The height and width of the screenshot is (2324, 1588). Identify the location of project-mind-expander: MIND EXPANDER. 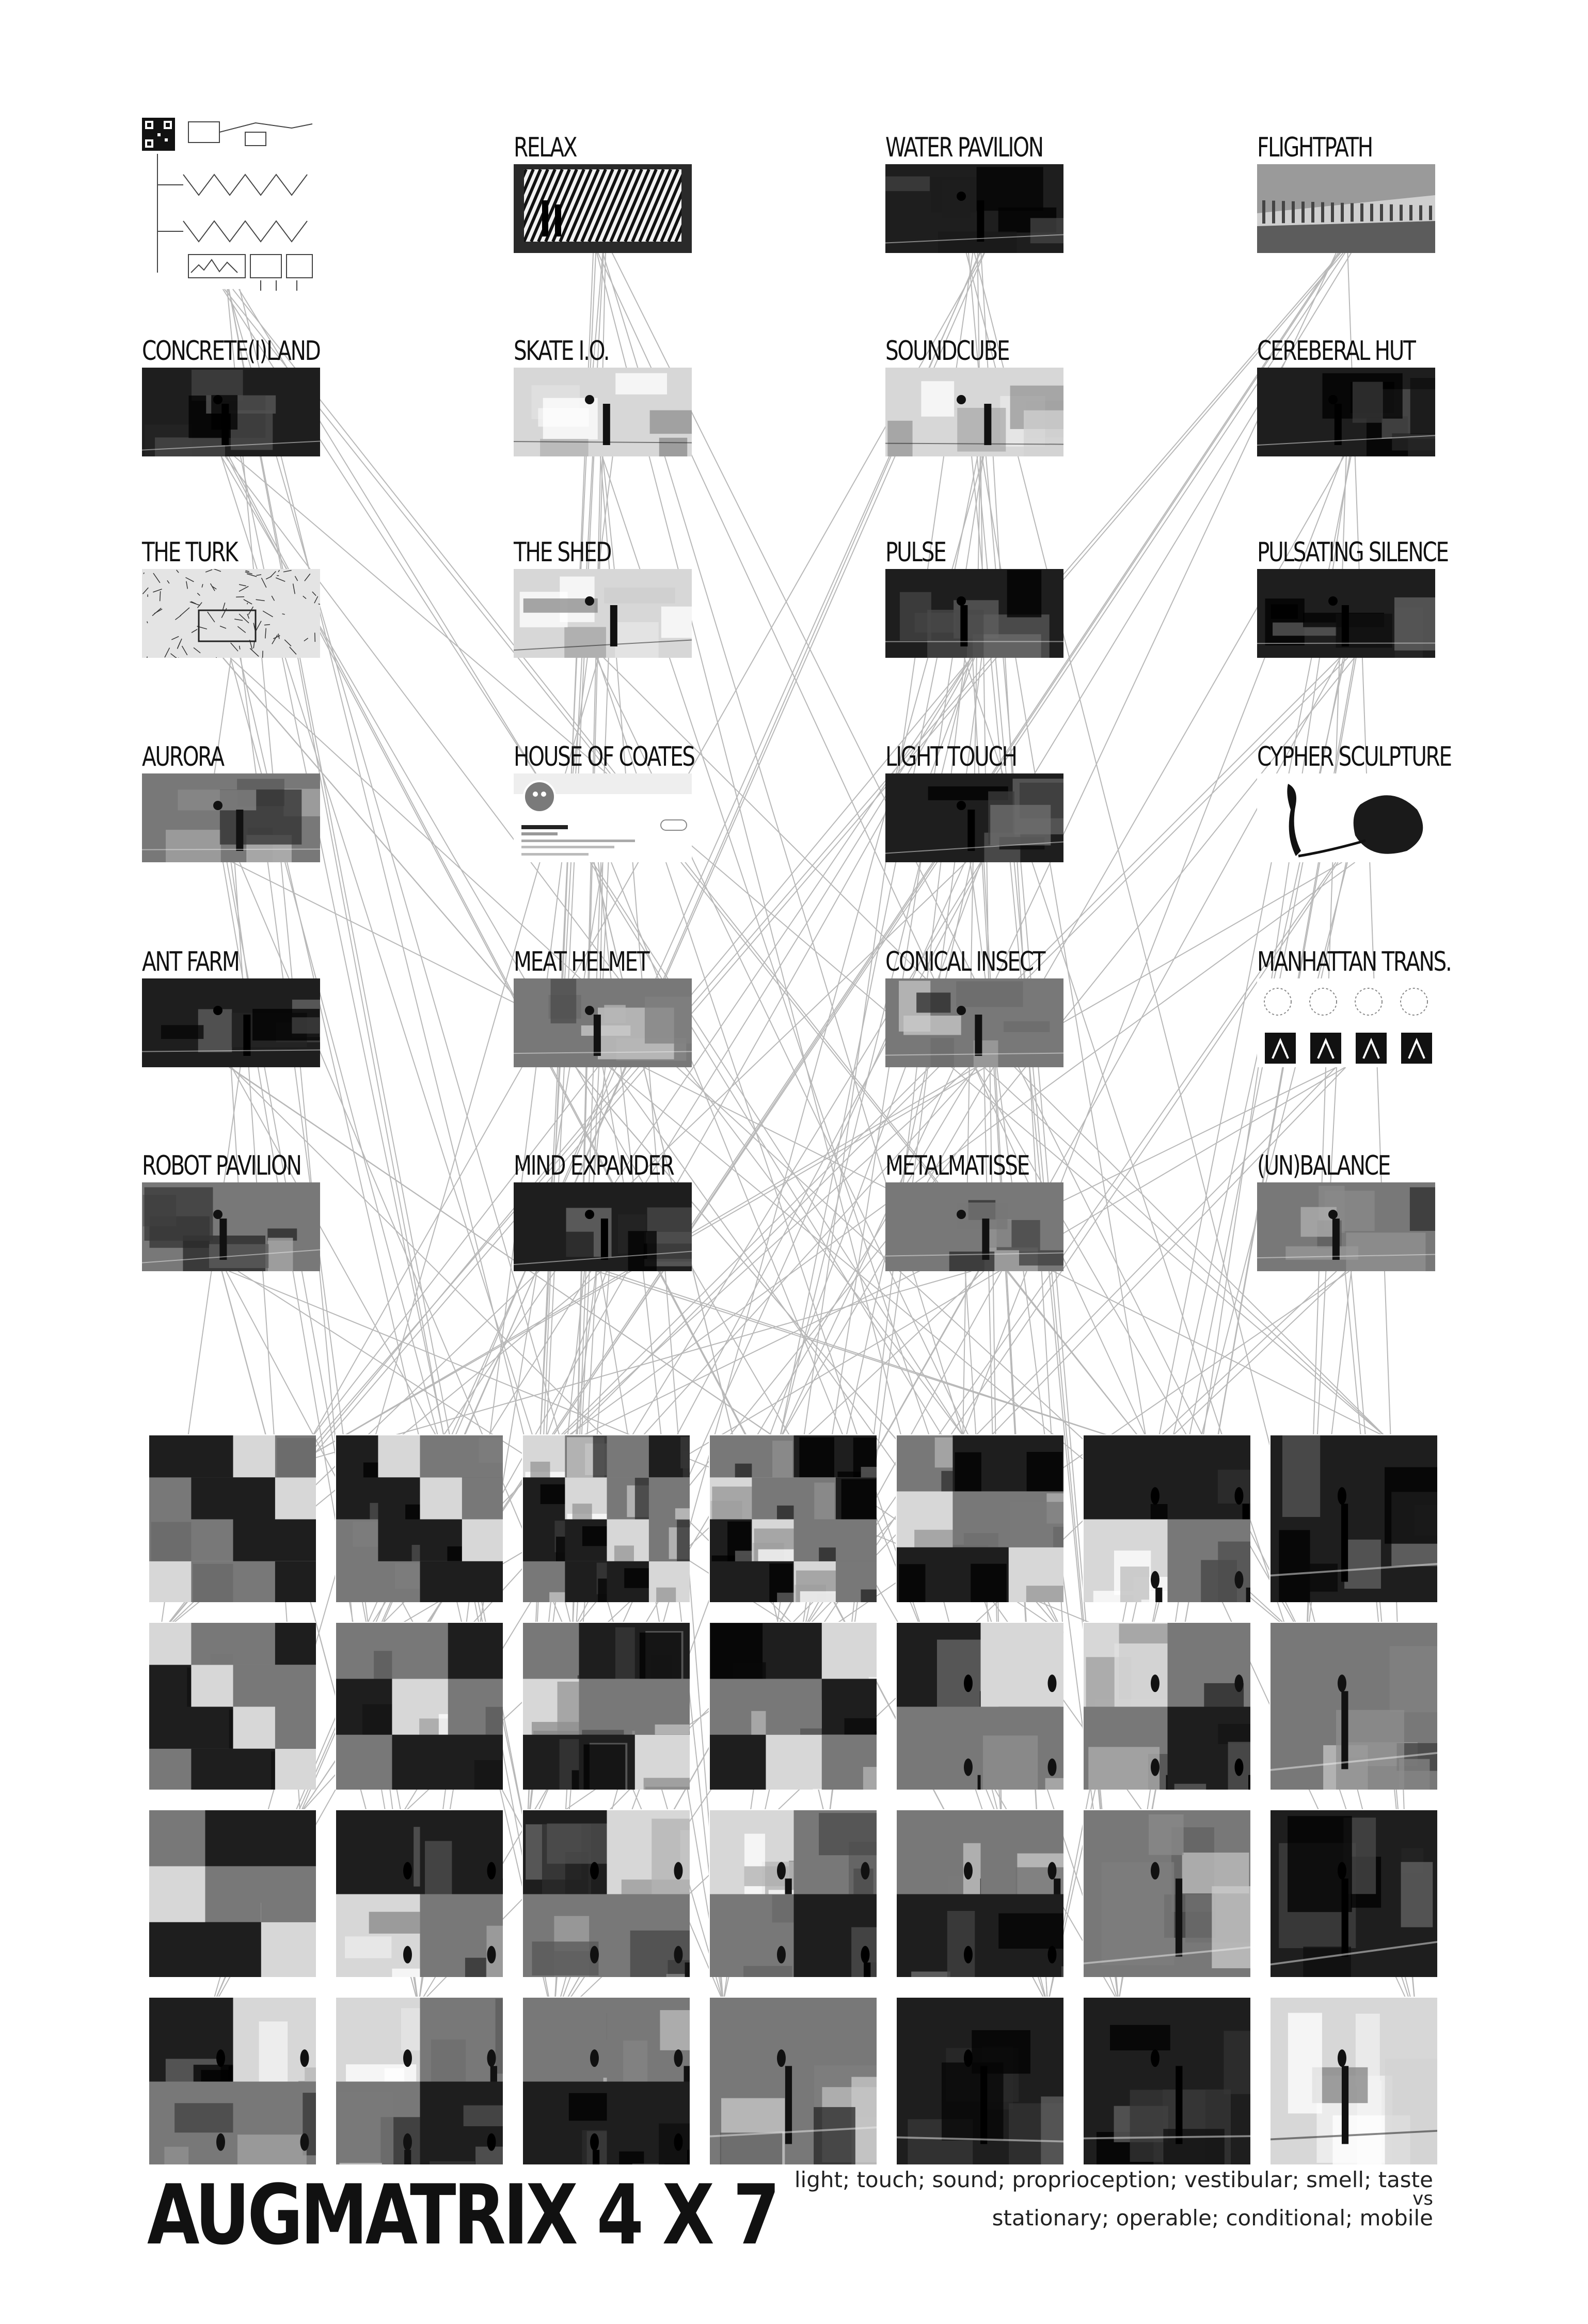
(603, 1208).